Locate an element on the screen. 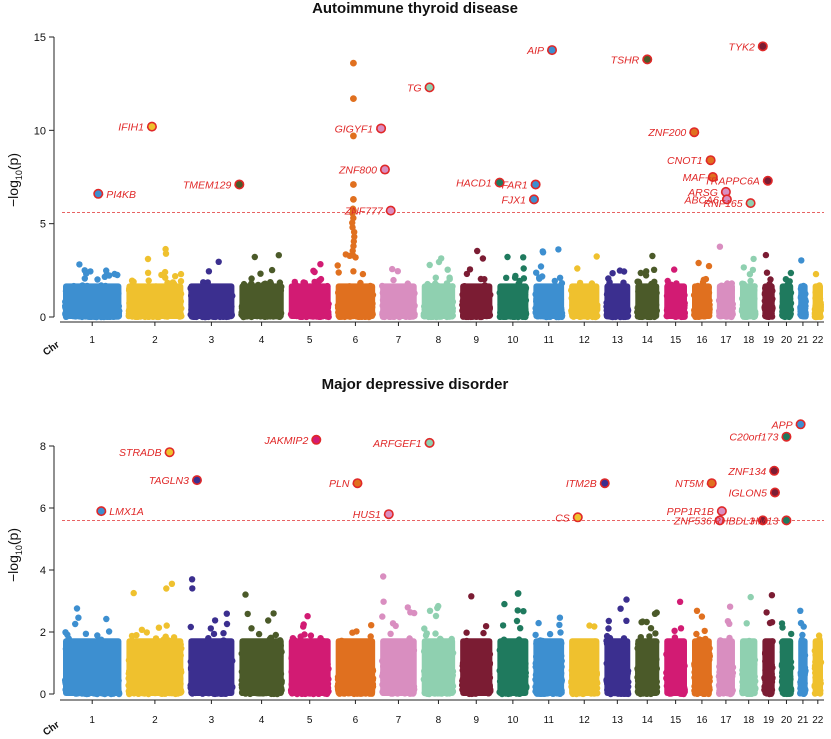 This screenshot has height=739, width=831. x-tick-label: 9 is located at coordinates (476, 340).